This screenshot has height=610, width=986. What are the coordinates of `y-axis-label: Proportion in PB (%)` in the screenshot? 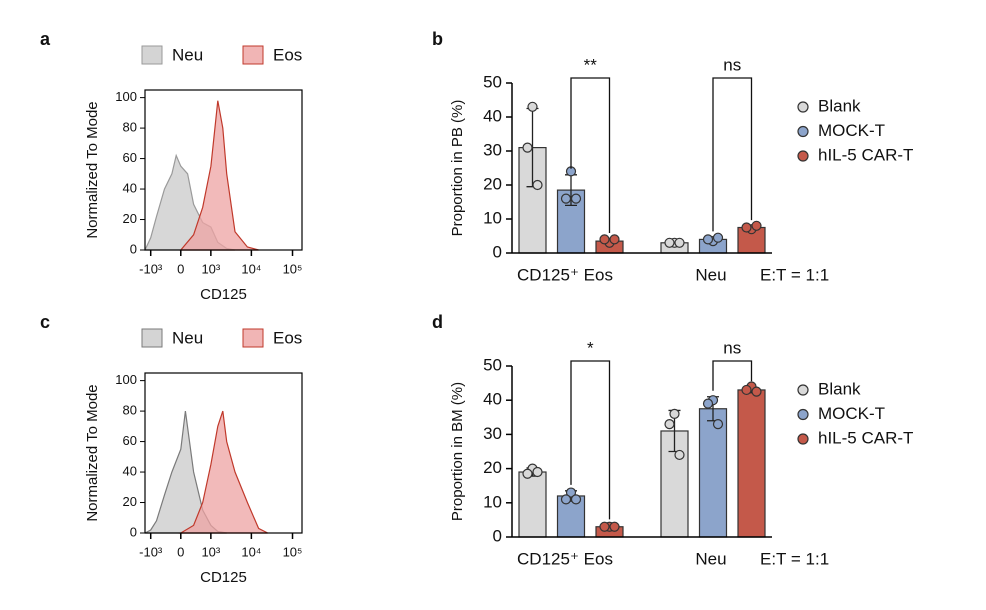 It's located at (457, 168).